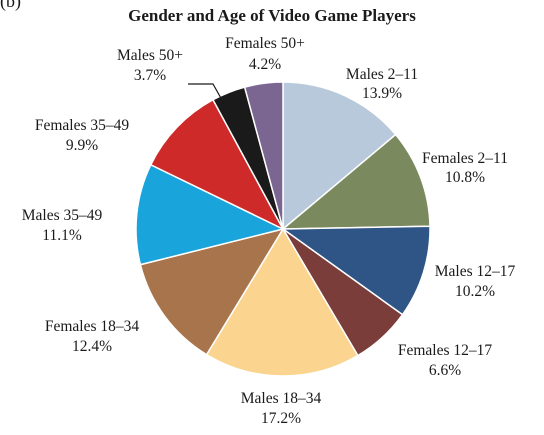 The image size is (544, 435). Describe the element at coordinates (92, 346) in the screenshot. I see `slice-percent-label: 12.4%` at that location.